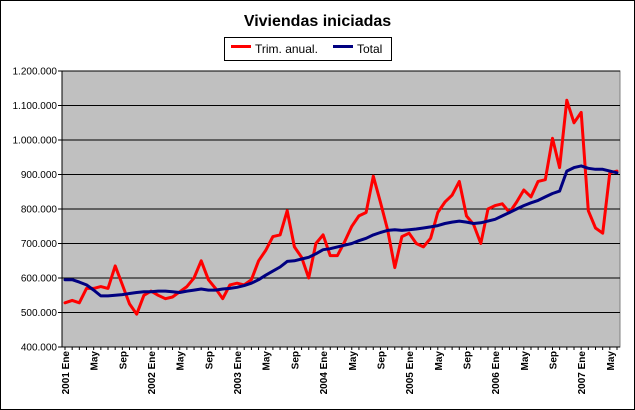  What do you see at coordinates (286, 49) in the screenshot?
I see `legend-label-trim-anual: Trim. anual.` at bounding box center [286, 49].